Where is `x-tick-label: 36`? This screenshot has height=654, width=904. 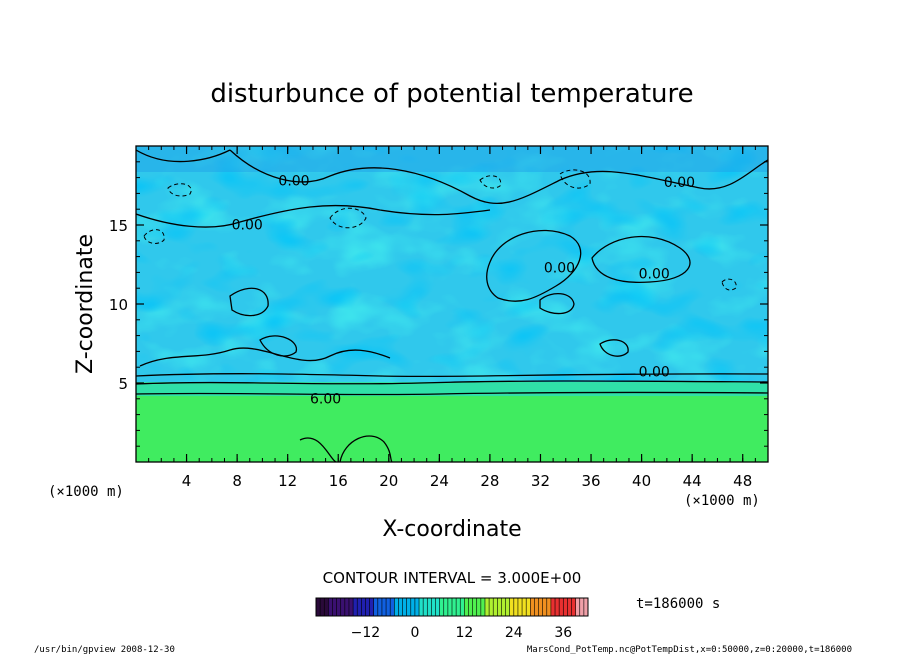
x-tick-label: 36 is located at coordinates (590, 481).